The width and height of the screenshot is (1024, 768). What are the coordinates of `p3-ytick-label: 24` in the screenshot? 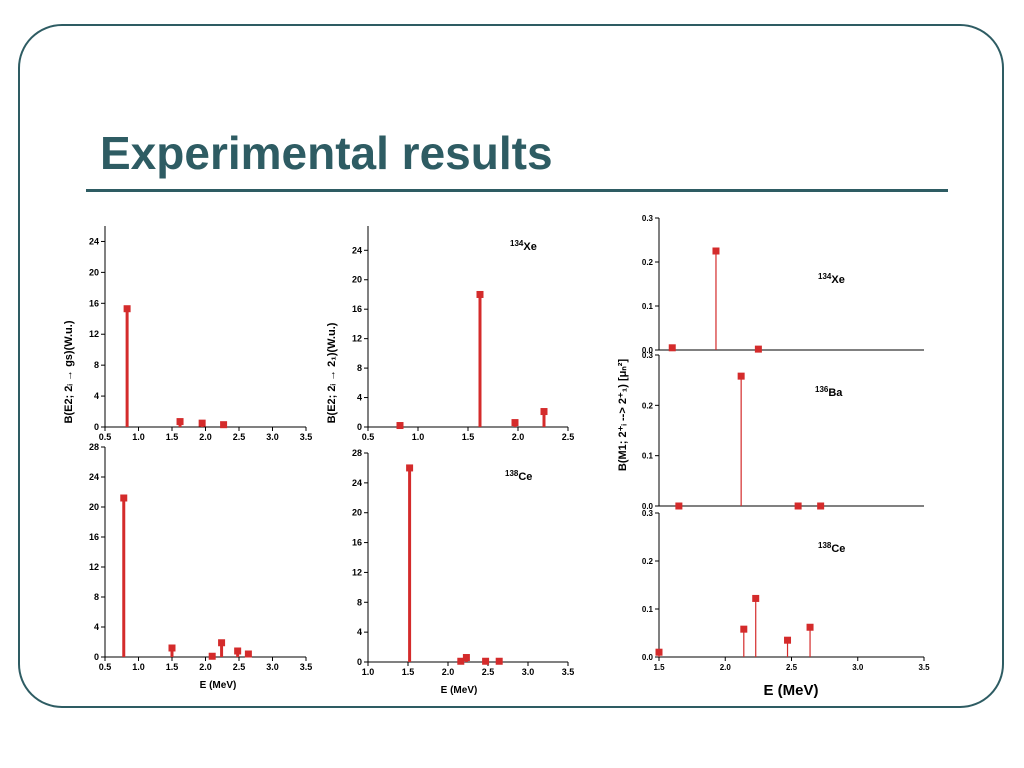 It's located at (94, 477).